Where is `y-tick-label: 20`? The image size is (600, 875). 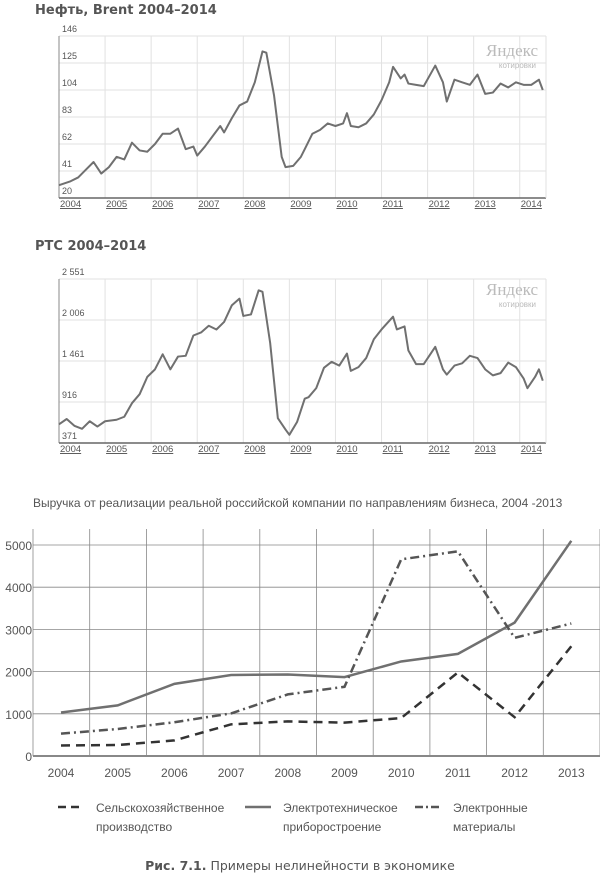
y-tick-label: 20 is located at coordinates (67, 191).